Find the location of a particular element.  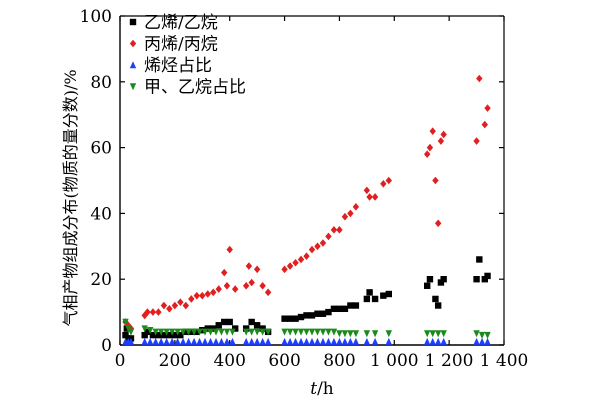

x-tick-label: 200 is located at coordinates (175, 361).